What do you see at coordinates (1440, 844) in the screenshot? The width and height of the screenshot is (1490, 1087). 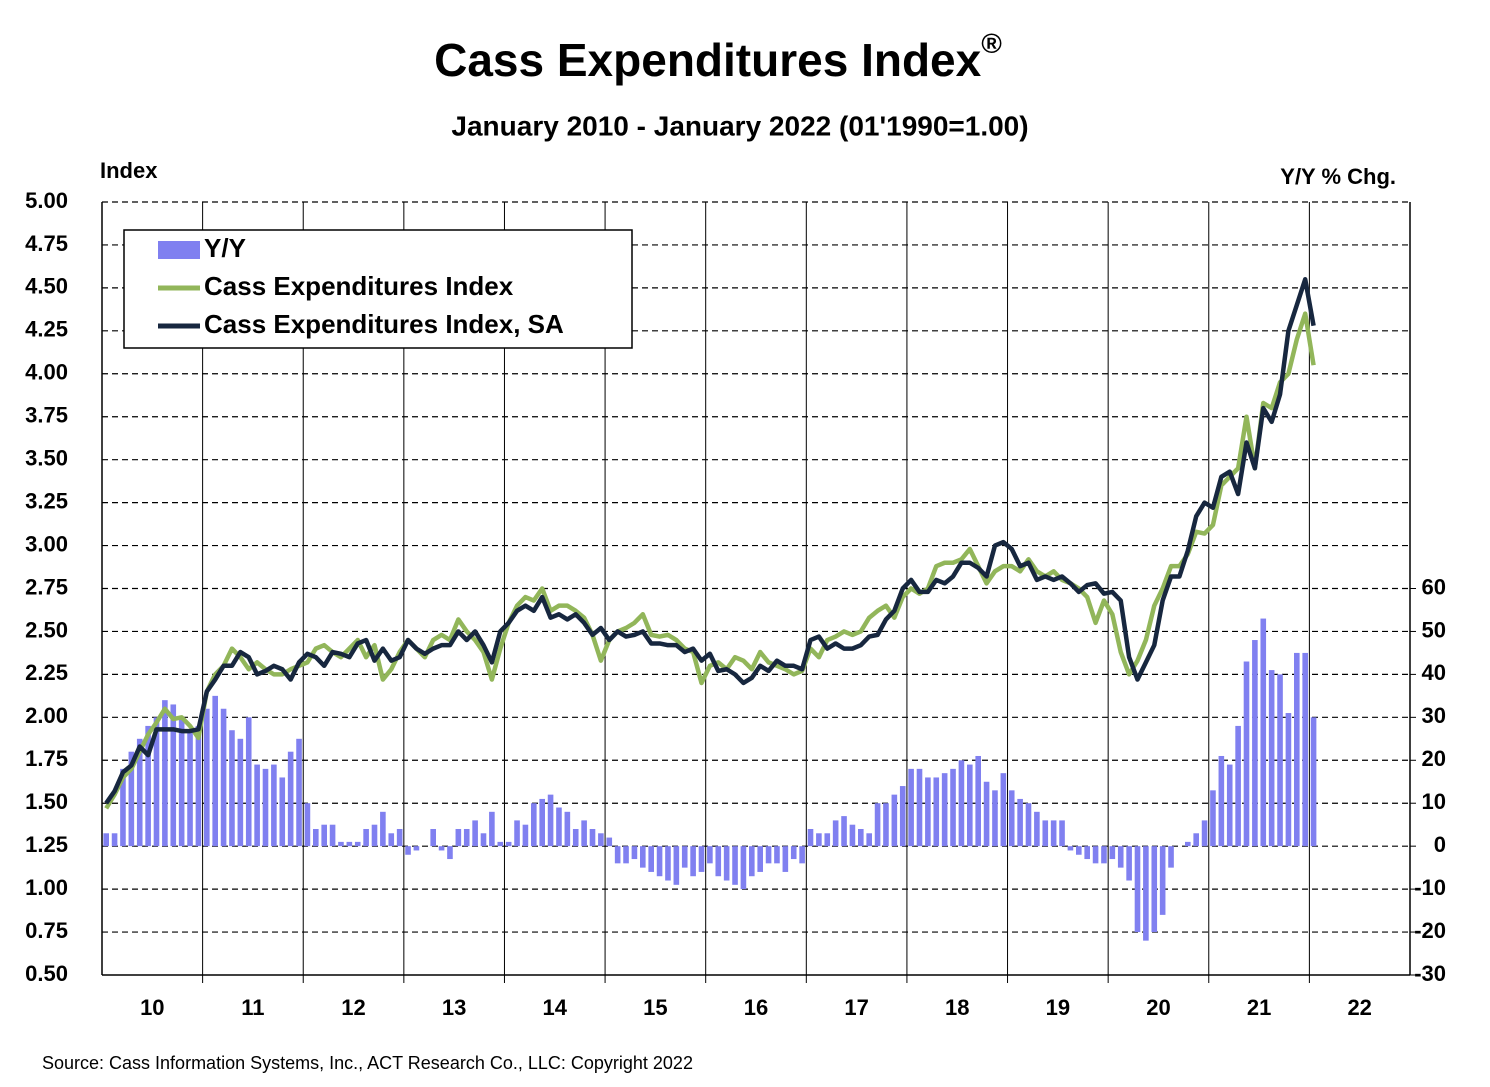 I see `y2-tick-label: 0` at bounding box center [1440, 844].